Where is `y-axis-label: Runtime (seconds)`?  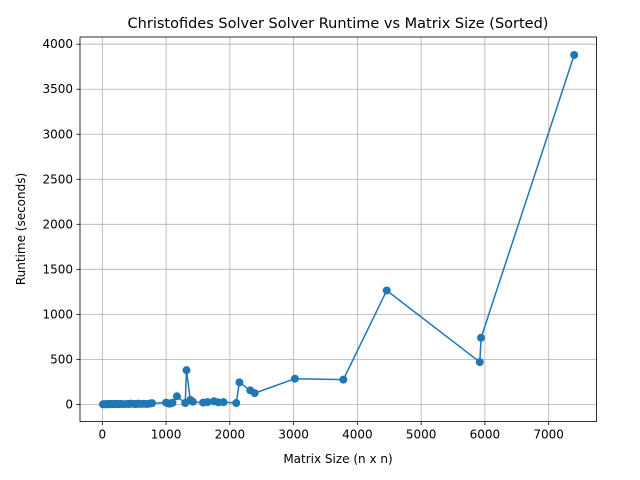 y-axis-label: Runtime (seconds) is located at coordinates (21, 229).